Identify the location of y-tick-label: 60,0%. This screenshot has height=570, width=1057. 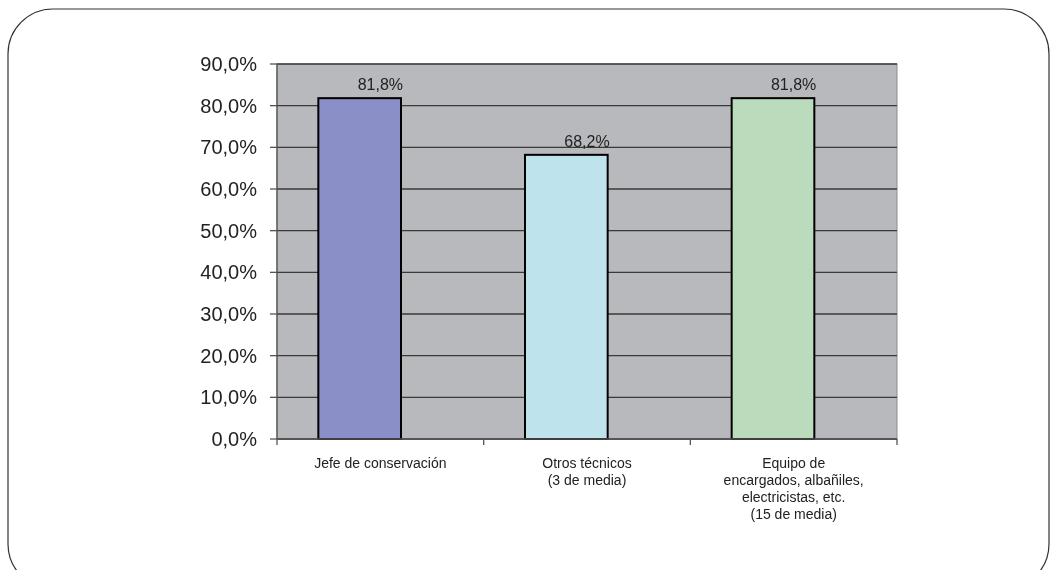
(229, 189).